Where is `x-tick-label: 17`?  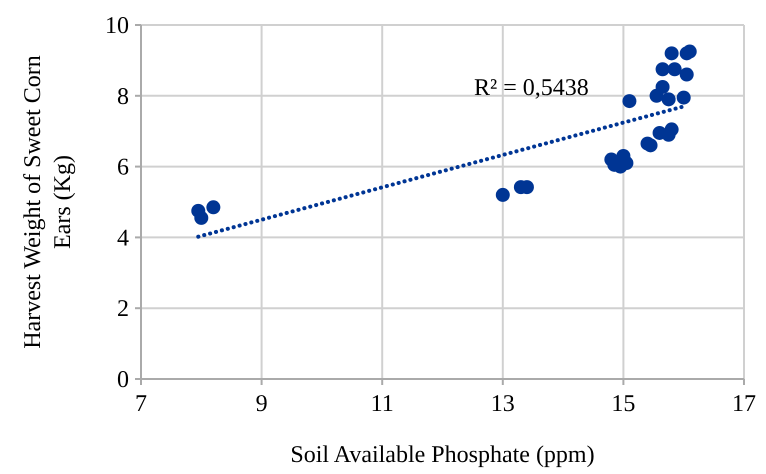 x-tick-label: 17 is located at coordinates (744, 404).